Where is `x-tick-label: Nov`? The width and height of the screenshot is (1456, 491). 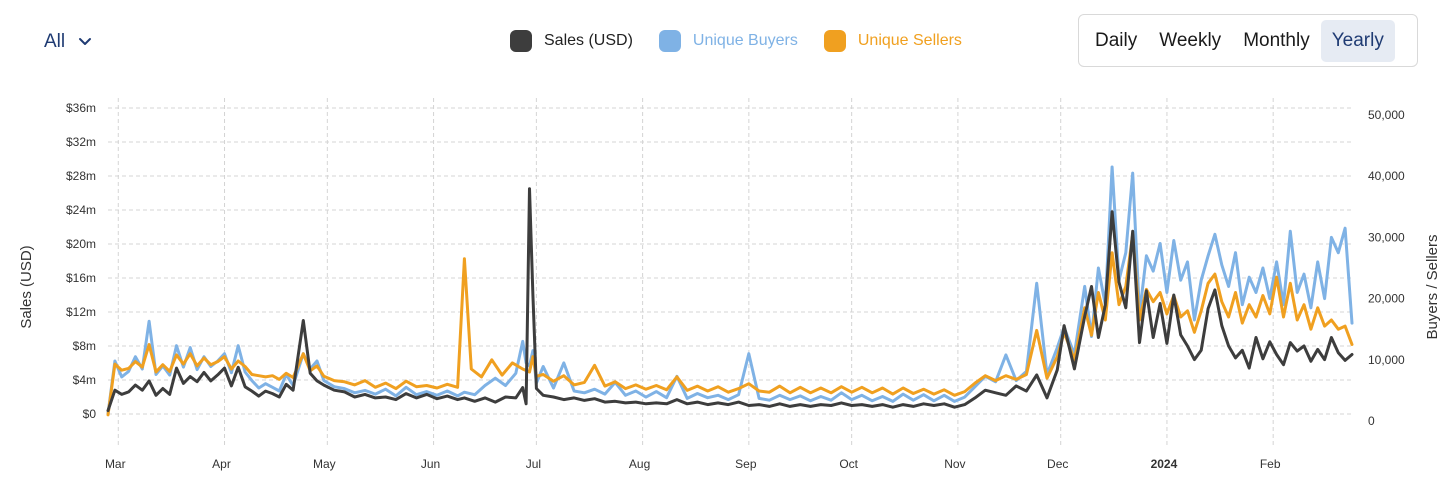
x-tick-label: Nov is located at coordinates (954, 464).